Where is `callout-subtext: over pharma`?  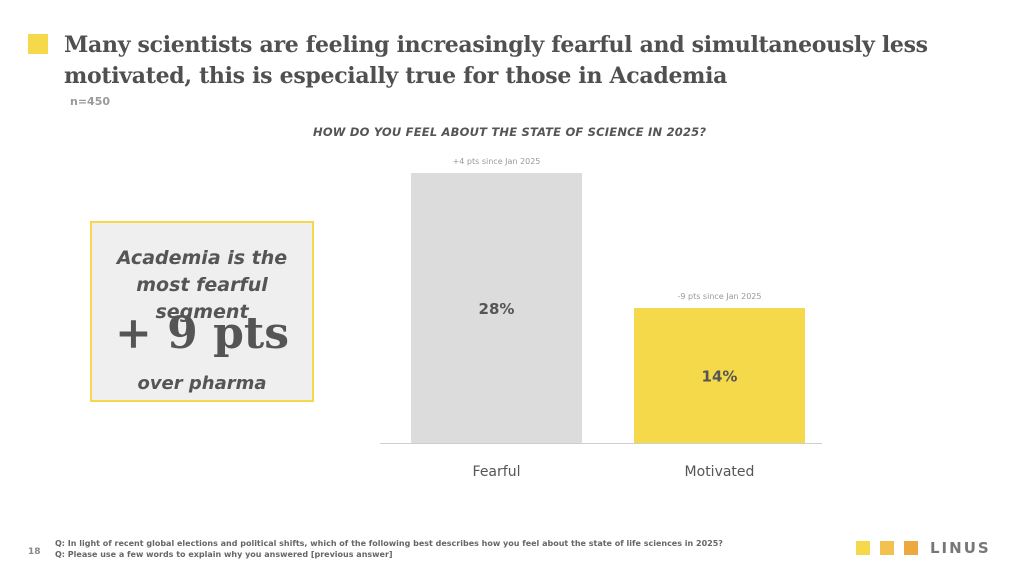
callout-subtext: over pharma is located at coordinates (202, 383).